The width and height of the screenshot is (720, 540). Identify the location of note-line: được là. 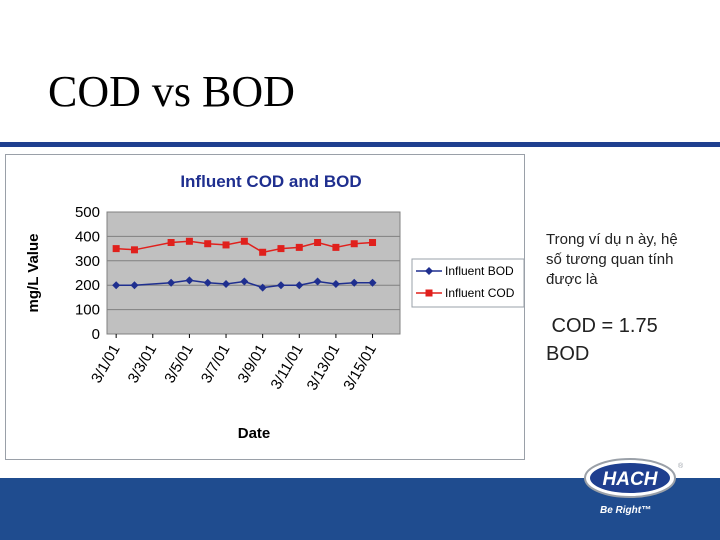
(572, 279).